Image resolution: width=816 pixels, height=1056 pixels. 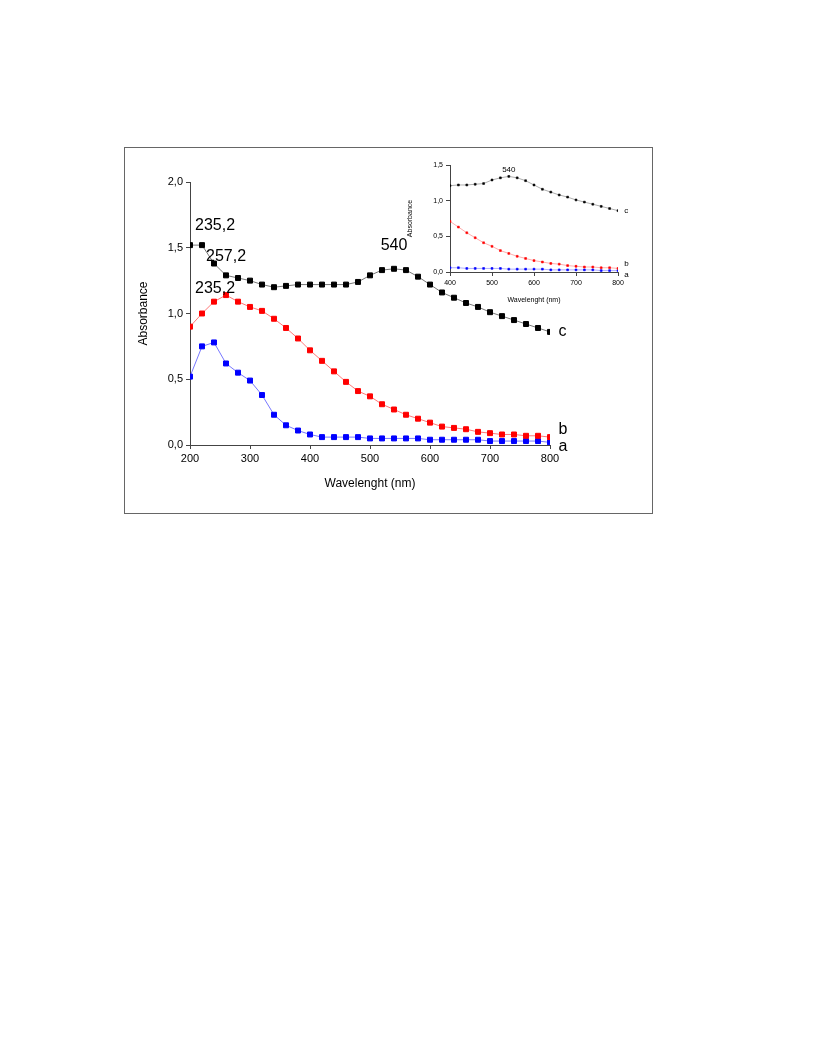 I want to click on x-tick-label: 800, so click(x=550, y=457).